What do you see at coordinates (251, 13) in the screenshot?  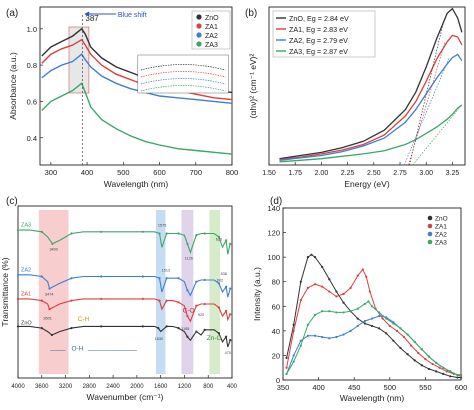 I see `panel-label: (b)` at bounding box center [251, 13].